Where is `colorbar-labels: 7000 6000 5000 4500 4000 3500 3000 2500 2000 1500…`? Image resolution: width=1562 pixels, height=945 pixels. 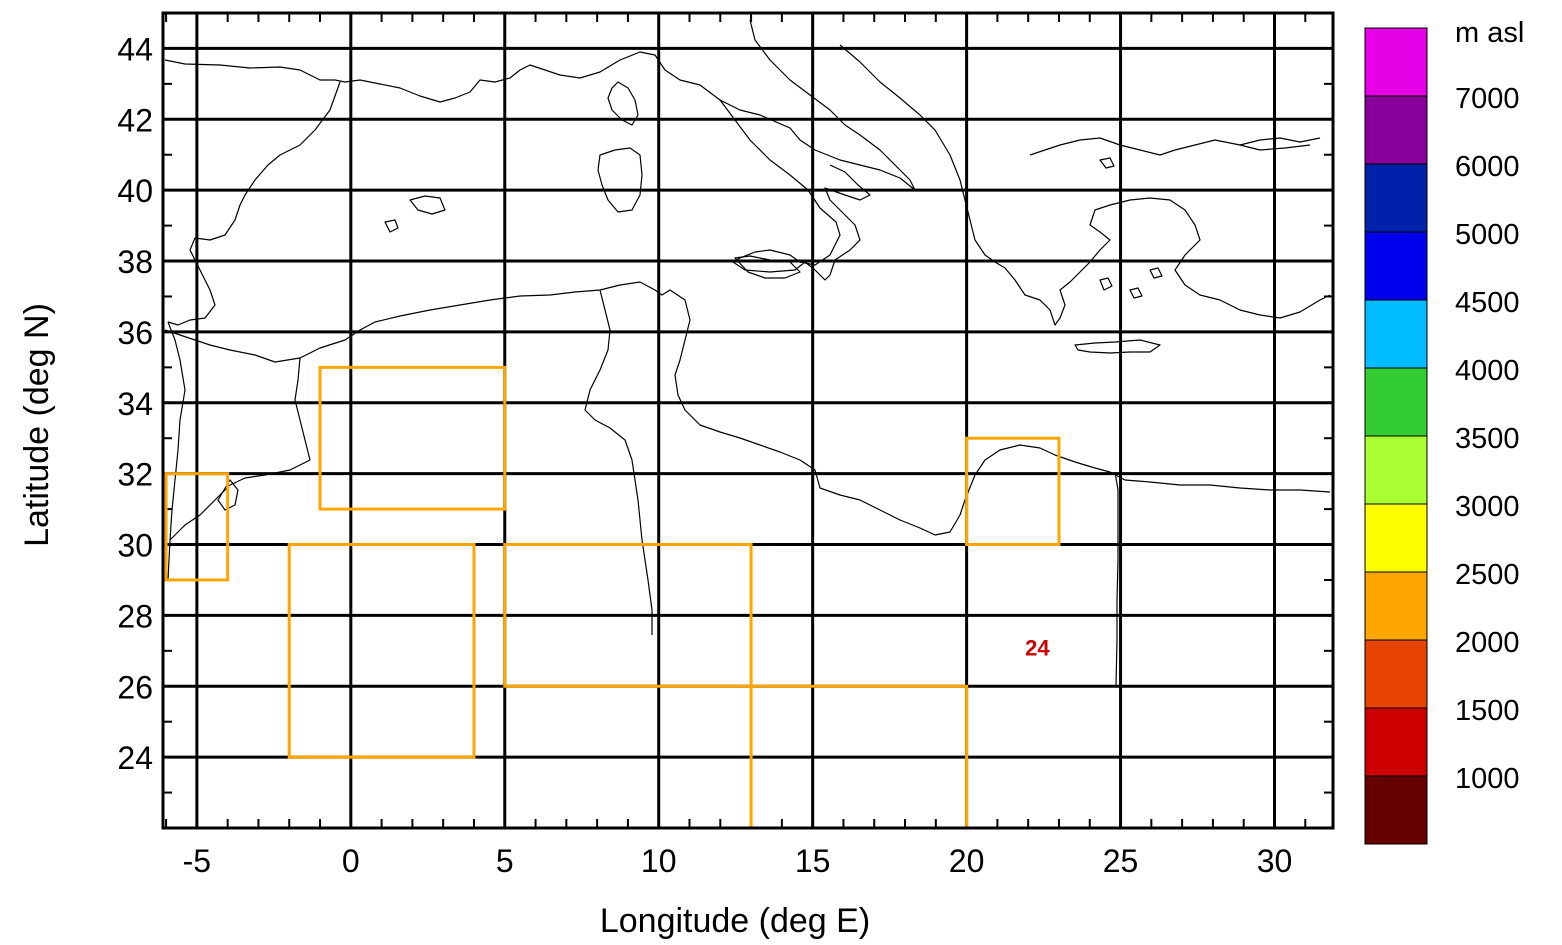 colorbar-labels: 7000 6000 5000 4500 4000 3500 3000 2500 2000 1500… is located at coordinates (1487, 439).